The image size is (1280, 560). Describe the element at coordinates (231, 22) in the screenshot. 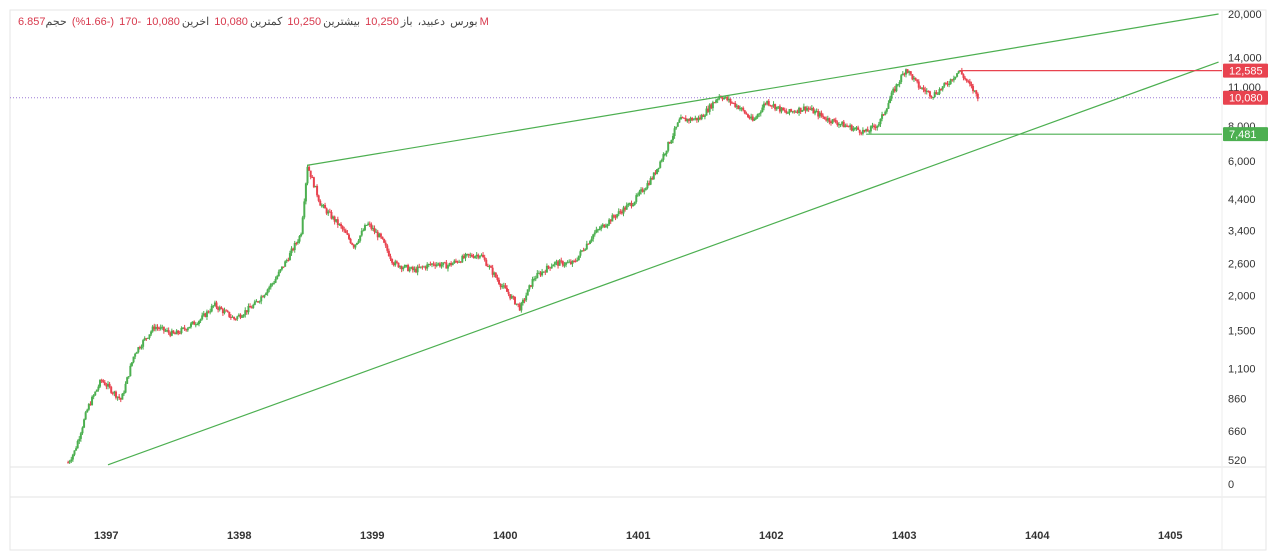

I see `low-value: 10,080` at that location.